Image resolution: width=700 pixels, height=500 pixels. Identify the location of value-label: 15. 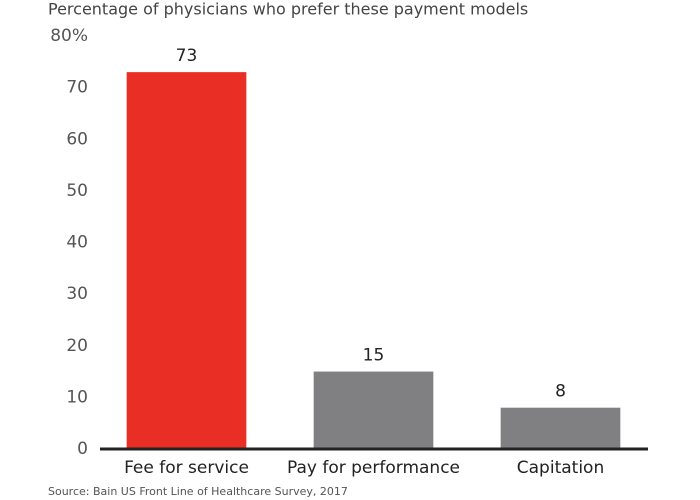
(374, 356).